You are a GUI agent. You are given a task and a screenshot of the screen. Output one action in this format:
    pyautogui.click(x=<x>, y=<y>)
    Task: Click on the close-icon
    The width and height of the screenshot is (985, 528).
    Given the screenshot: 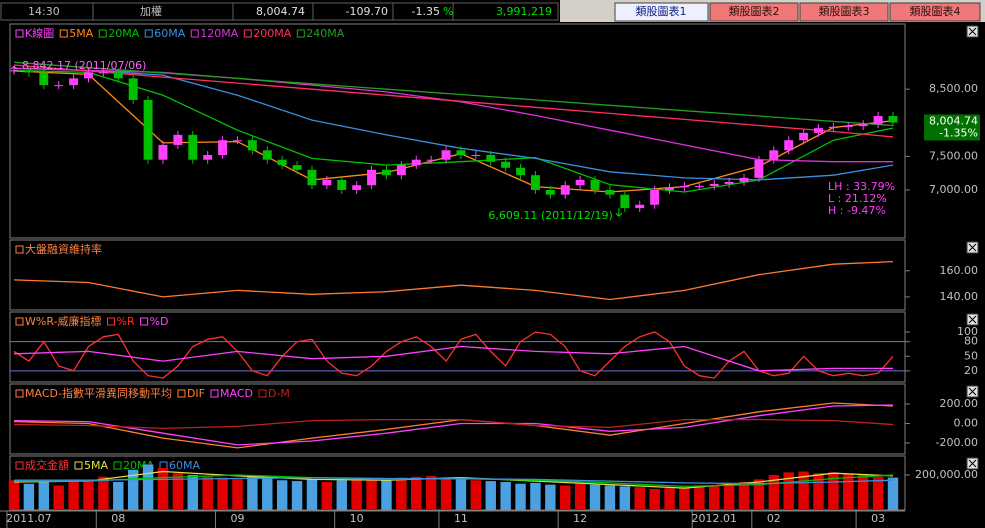 What is the action you would take?
    pyautogui.click(x=972, y=247)
    